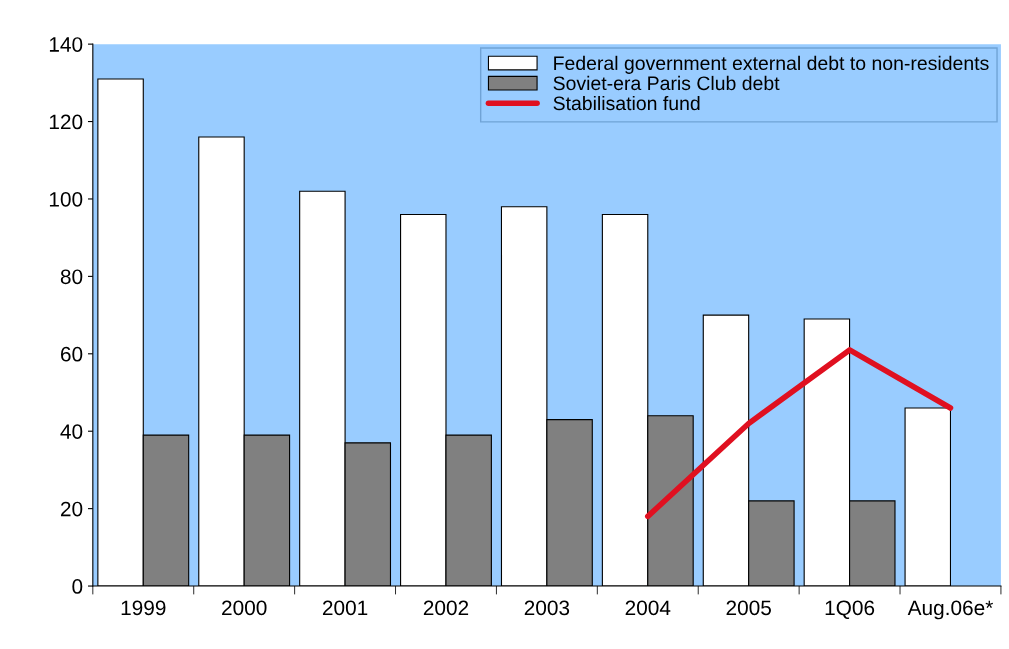 Image resolution: width=1009 pixels, height=649 pixels. I want to click on x-tick-label: 2003, so click(547, 608).